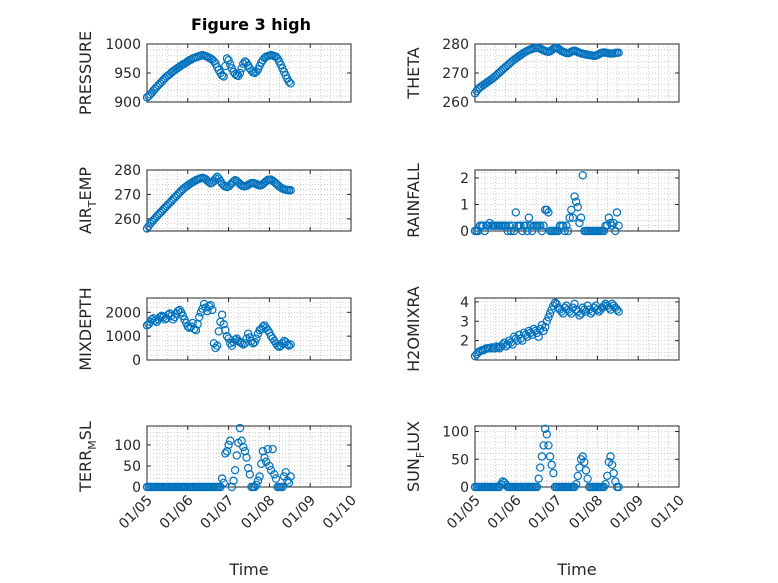 The image size is (778, 583). What do you see at coordinates (576, 569) in the screenshot?
I see `x-axis-label: Time` at bounding box center [576, 569].